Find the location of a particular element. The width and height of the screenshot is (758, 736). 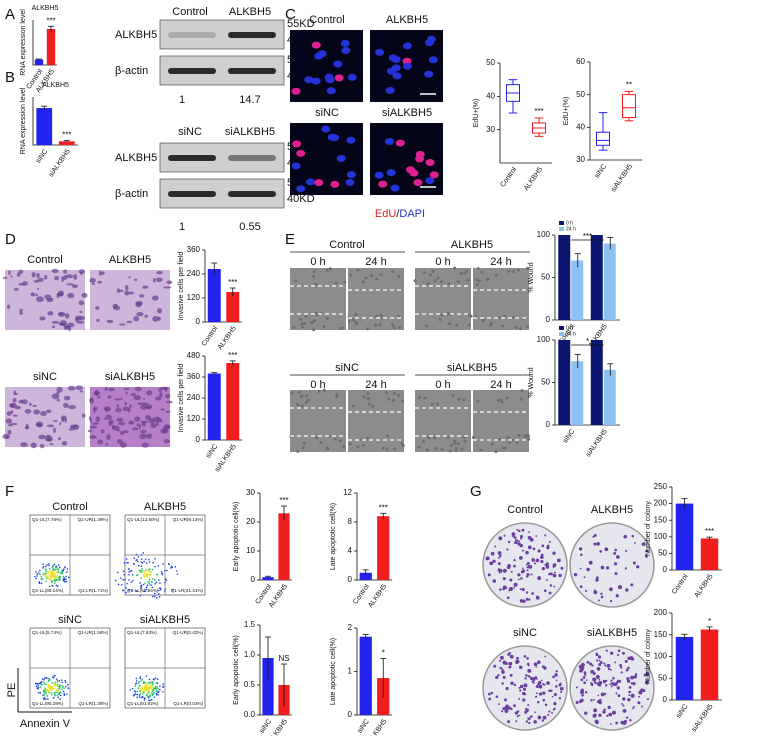

label: siNC is located at coordinates (70, 620).